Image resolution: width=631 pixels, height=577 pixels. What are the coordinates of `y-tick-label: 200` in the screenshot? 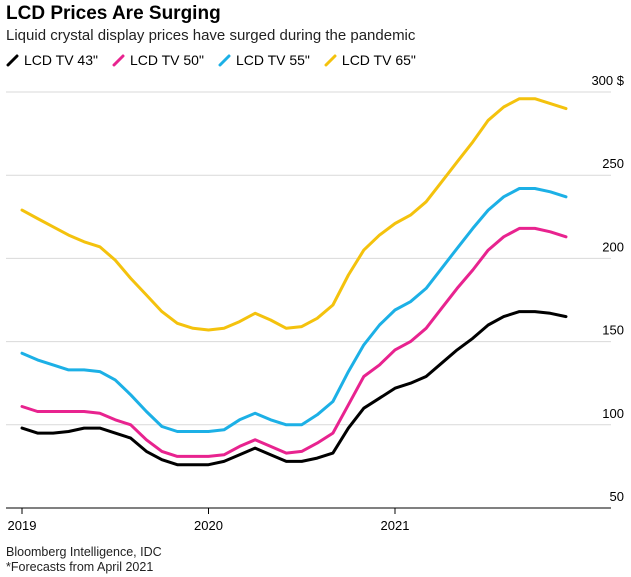 It's located at (613, 246).